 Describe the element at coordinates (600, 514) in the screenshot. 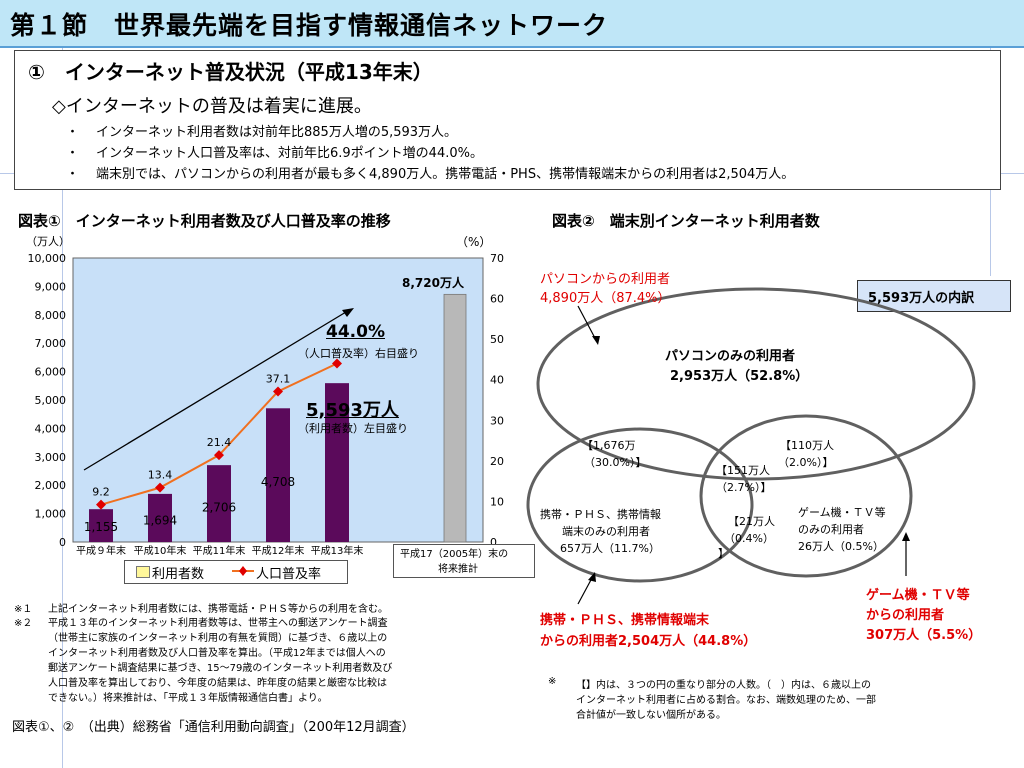

I see `mobile-only-label: 携帯・ＰＨＳ、携帯情報` at that location.